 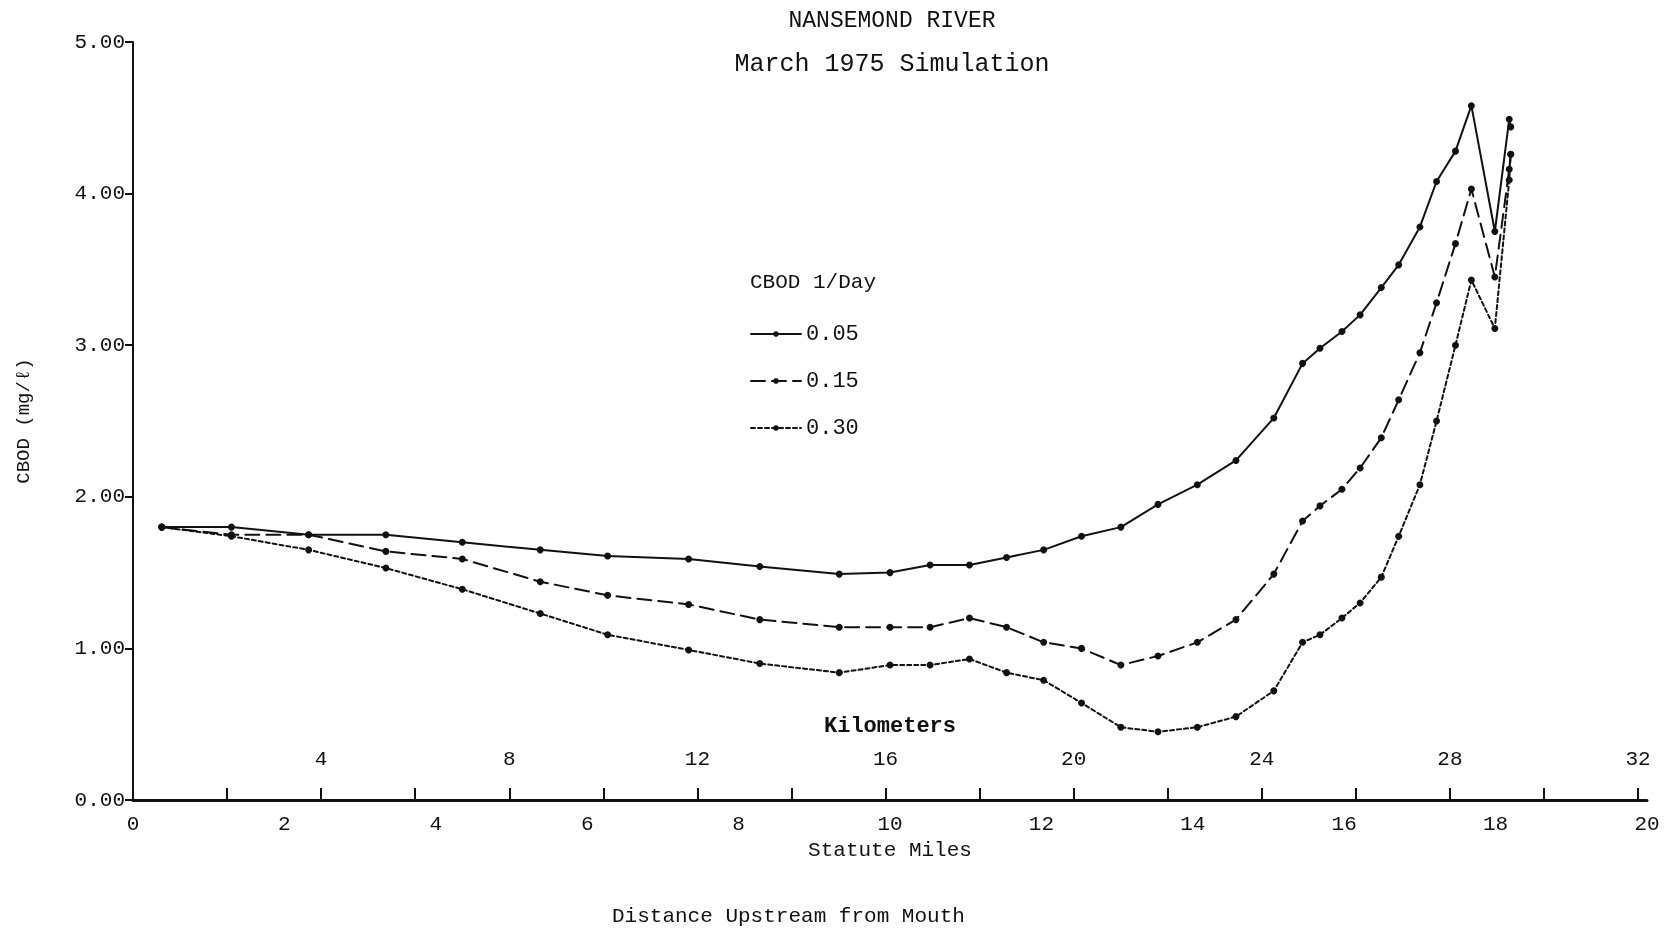 What do you see at coordinates (1074, 759) in the screenshot?
I see `x2-tick-label: 20` at bounding box center [1074, 759].